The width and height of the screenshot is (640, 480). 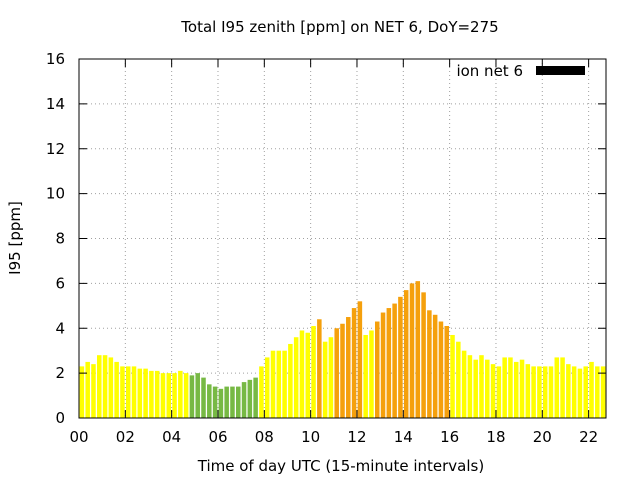 I want to click on x-tick-label: 06, so click(x=217, y=437).